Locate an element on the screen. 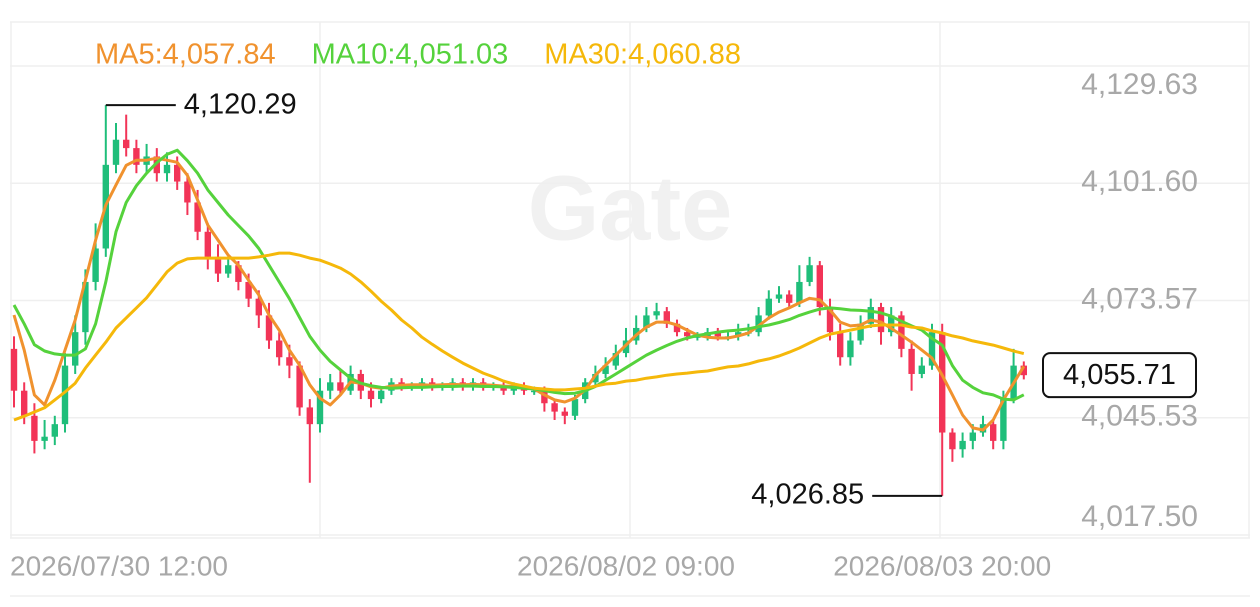 The height and width of the screenshot is (607, 1260). legend-entry: MA5:4,057.84 is located at coordinates (185, 55).